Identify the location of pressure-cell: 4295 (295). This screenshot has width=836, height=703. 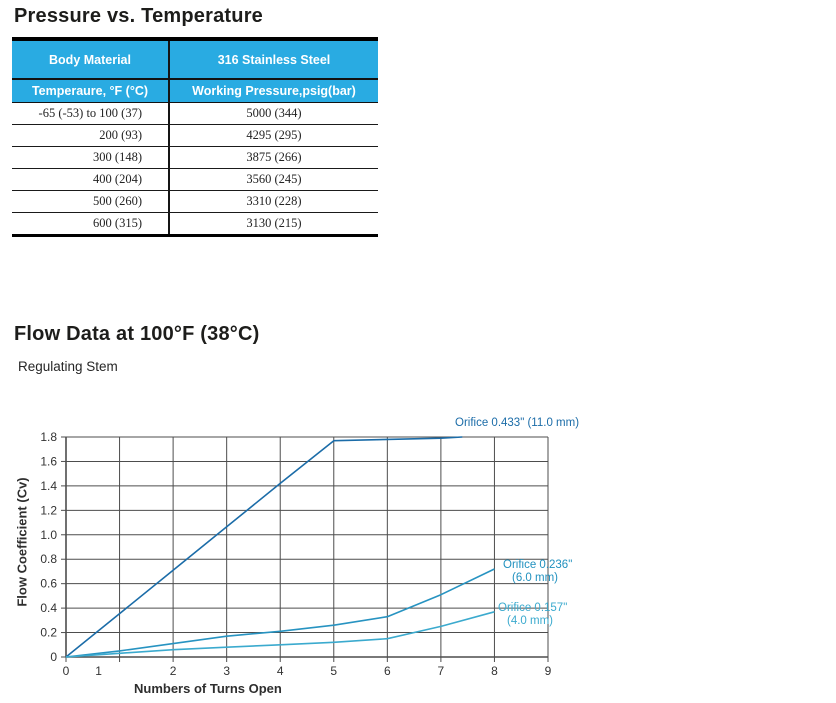
(274, 135).